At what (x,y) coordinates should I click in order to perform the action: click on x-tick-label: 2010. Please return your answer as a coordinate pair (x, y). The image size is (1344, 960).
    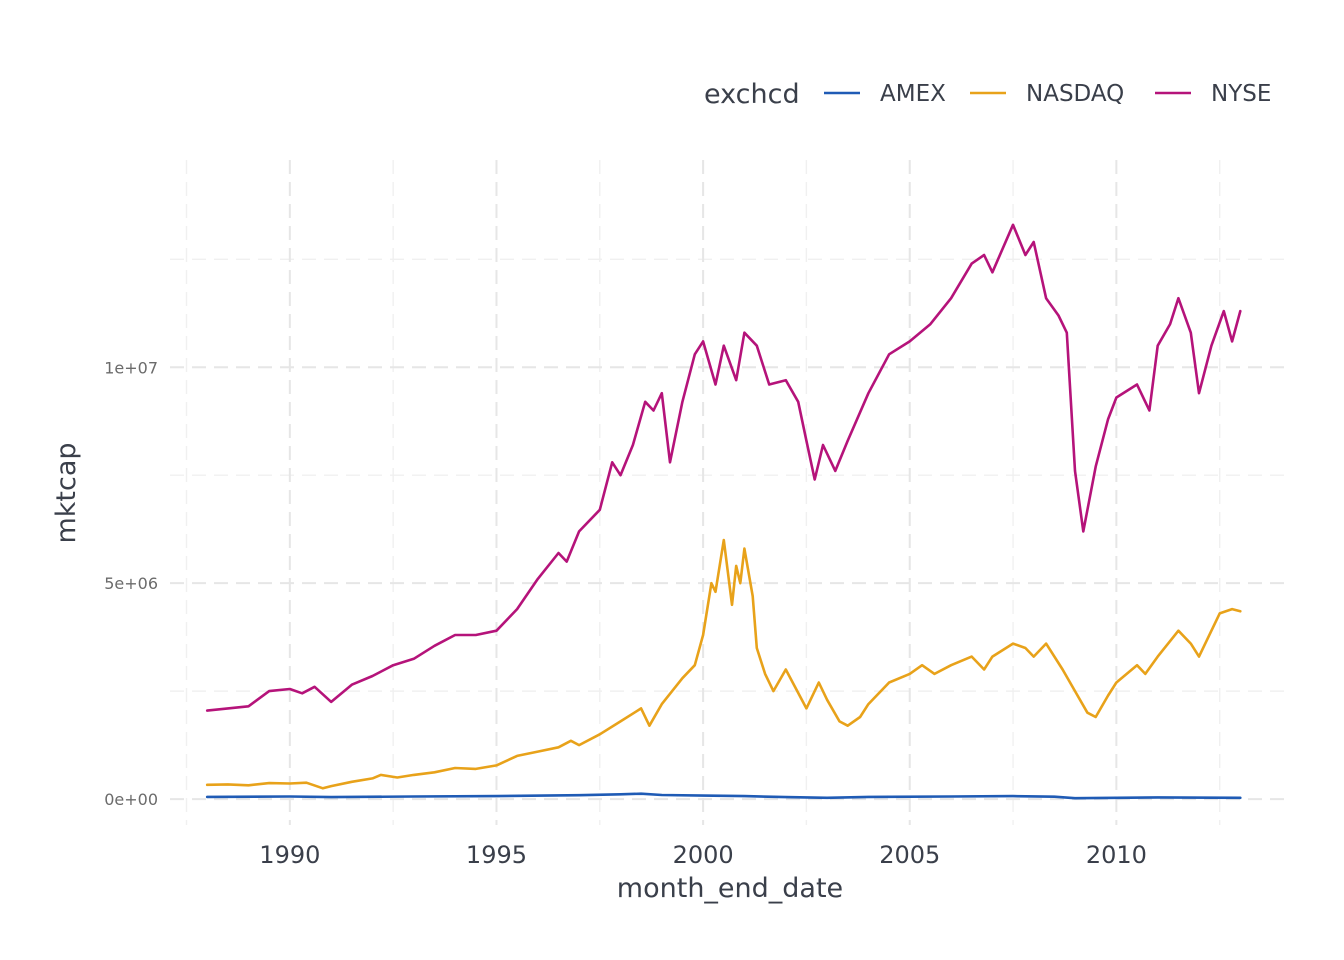
    Looking at the image, I should click on (1116, 855).